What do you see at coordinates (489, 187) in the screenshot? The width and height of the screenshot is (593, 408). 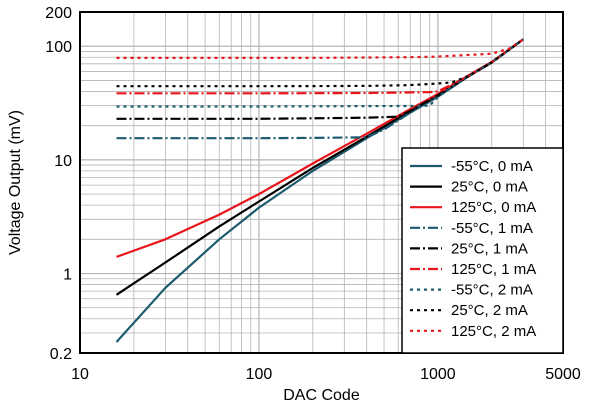 I see `legend-label: 25°C, 0 mA` at bounding box center [489, 187].